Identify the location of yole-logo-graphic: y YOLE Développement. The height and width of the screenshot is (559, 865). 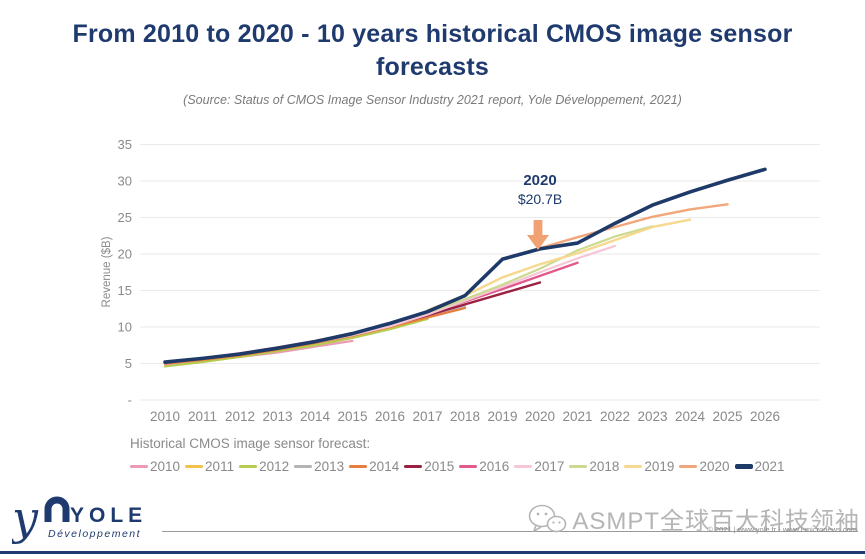
(78, 518).